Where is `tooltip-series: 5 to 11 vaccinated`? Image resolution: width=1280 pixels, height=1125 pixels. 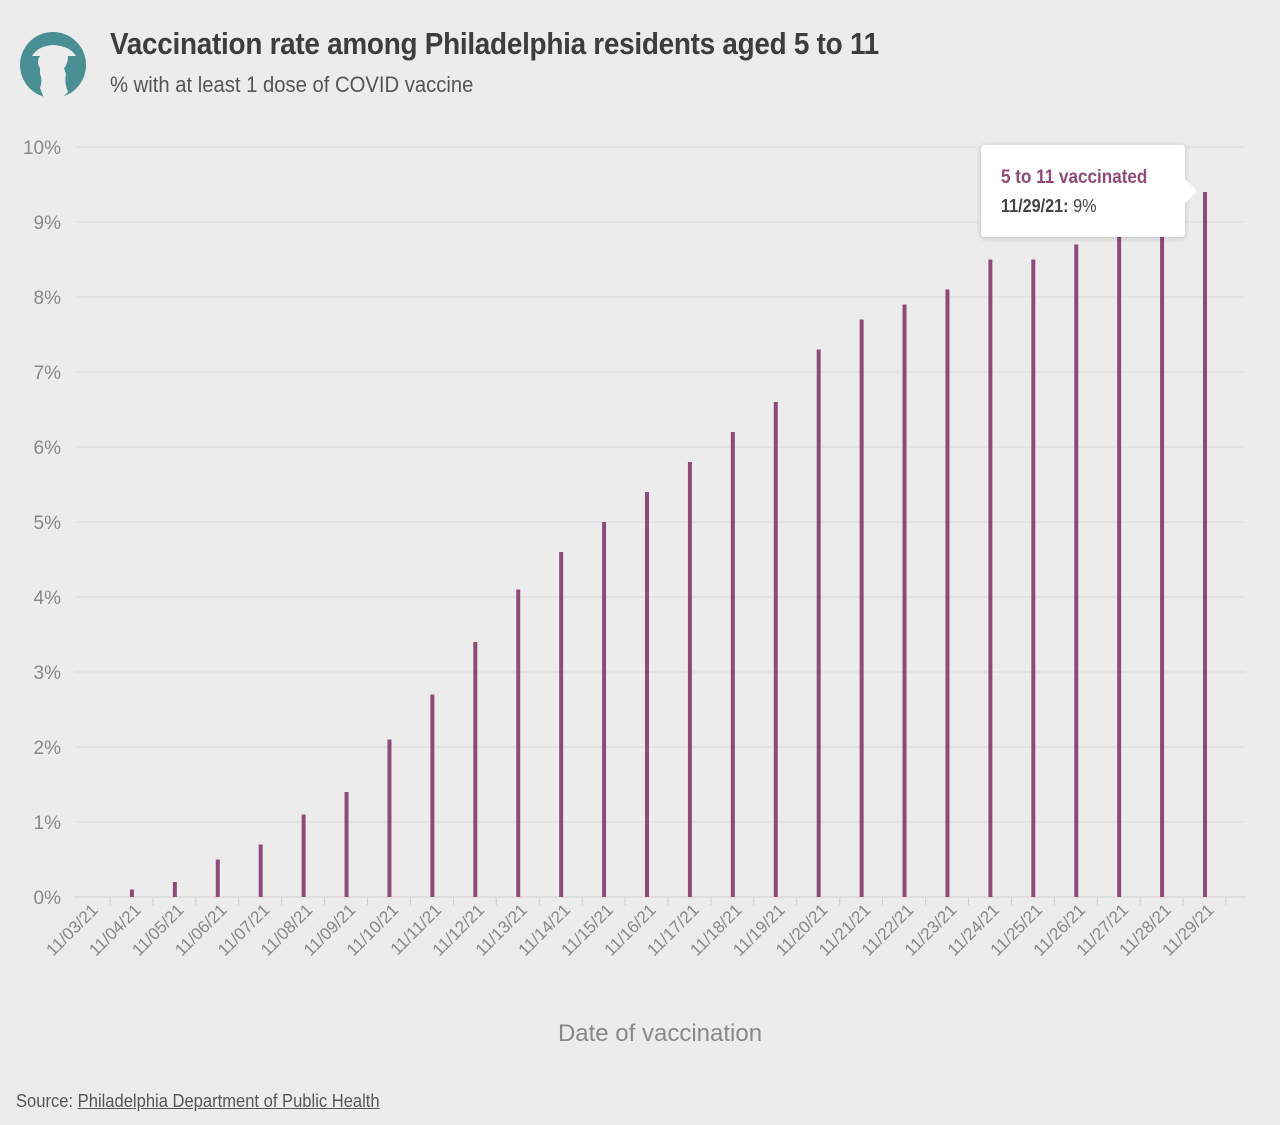 tooltip-series: 5 to 11 vaccinated is located at coordinates (1074, 177).